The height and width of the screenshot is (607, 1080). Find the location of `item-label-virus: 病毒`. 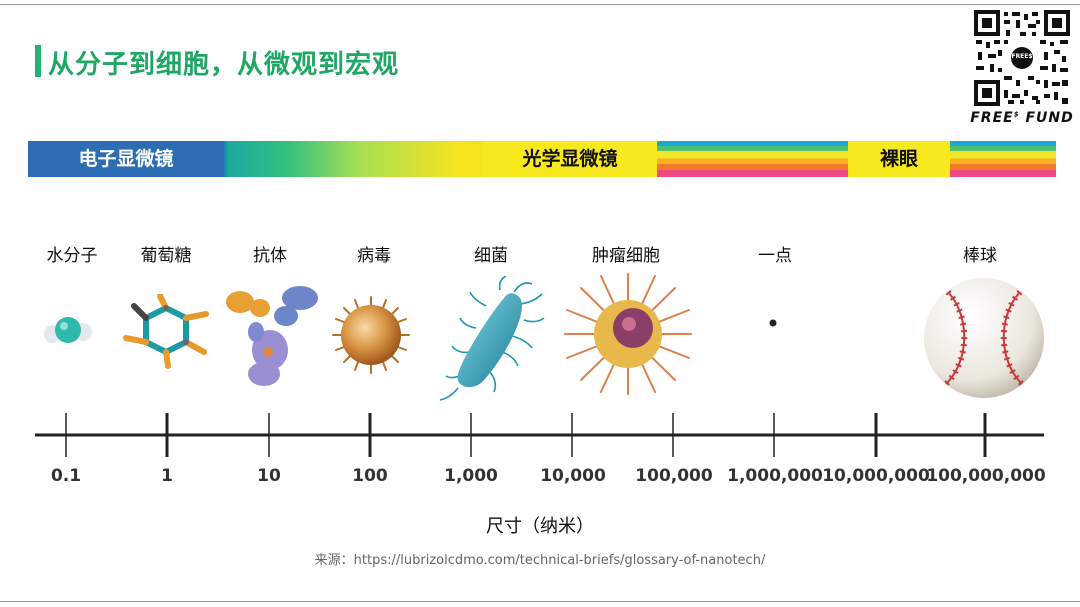

item-label-virus: 病毒 is located at coordinates (374, 256).